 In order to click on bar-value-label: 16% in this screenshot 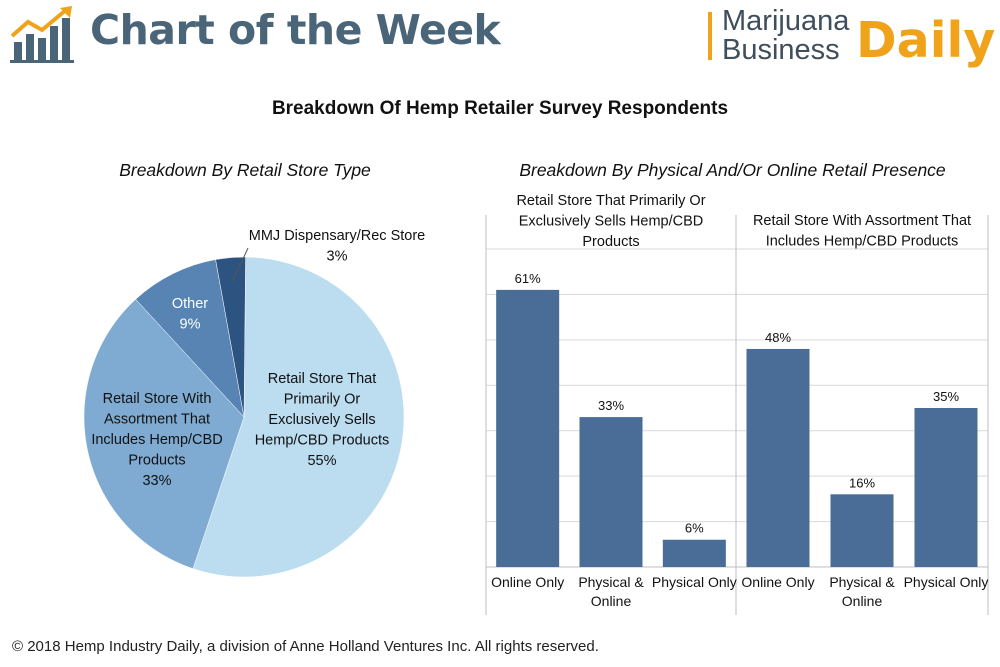, I will do `click(862, 482)`.